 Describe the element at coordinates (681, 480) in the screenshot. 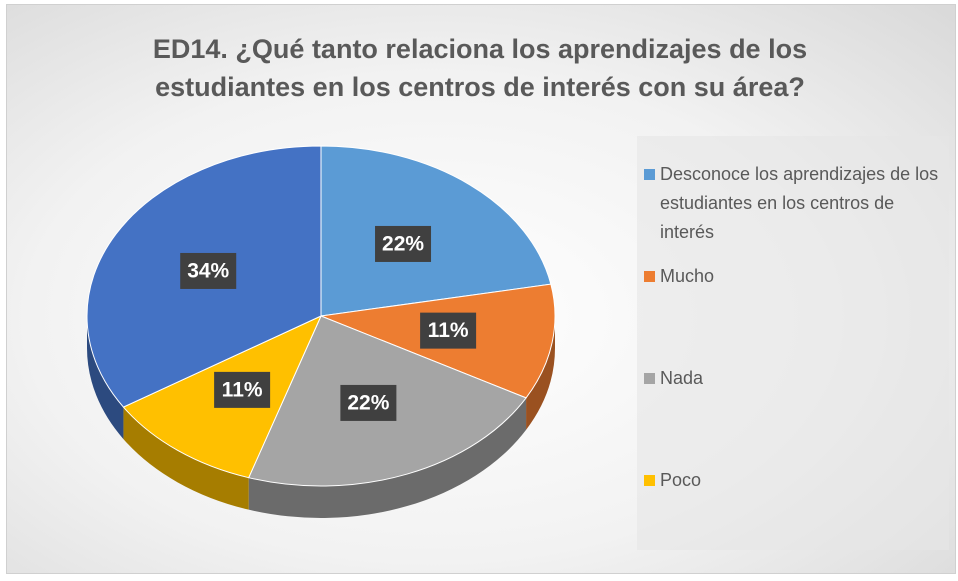

I see `legend-label: Poco` at that location.